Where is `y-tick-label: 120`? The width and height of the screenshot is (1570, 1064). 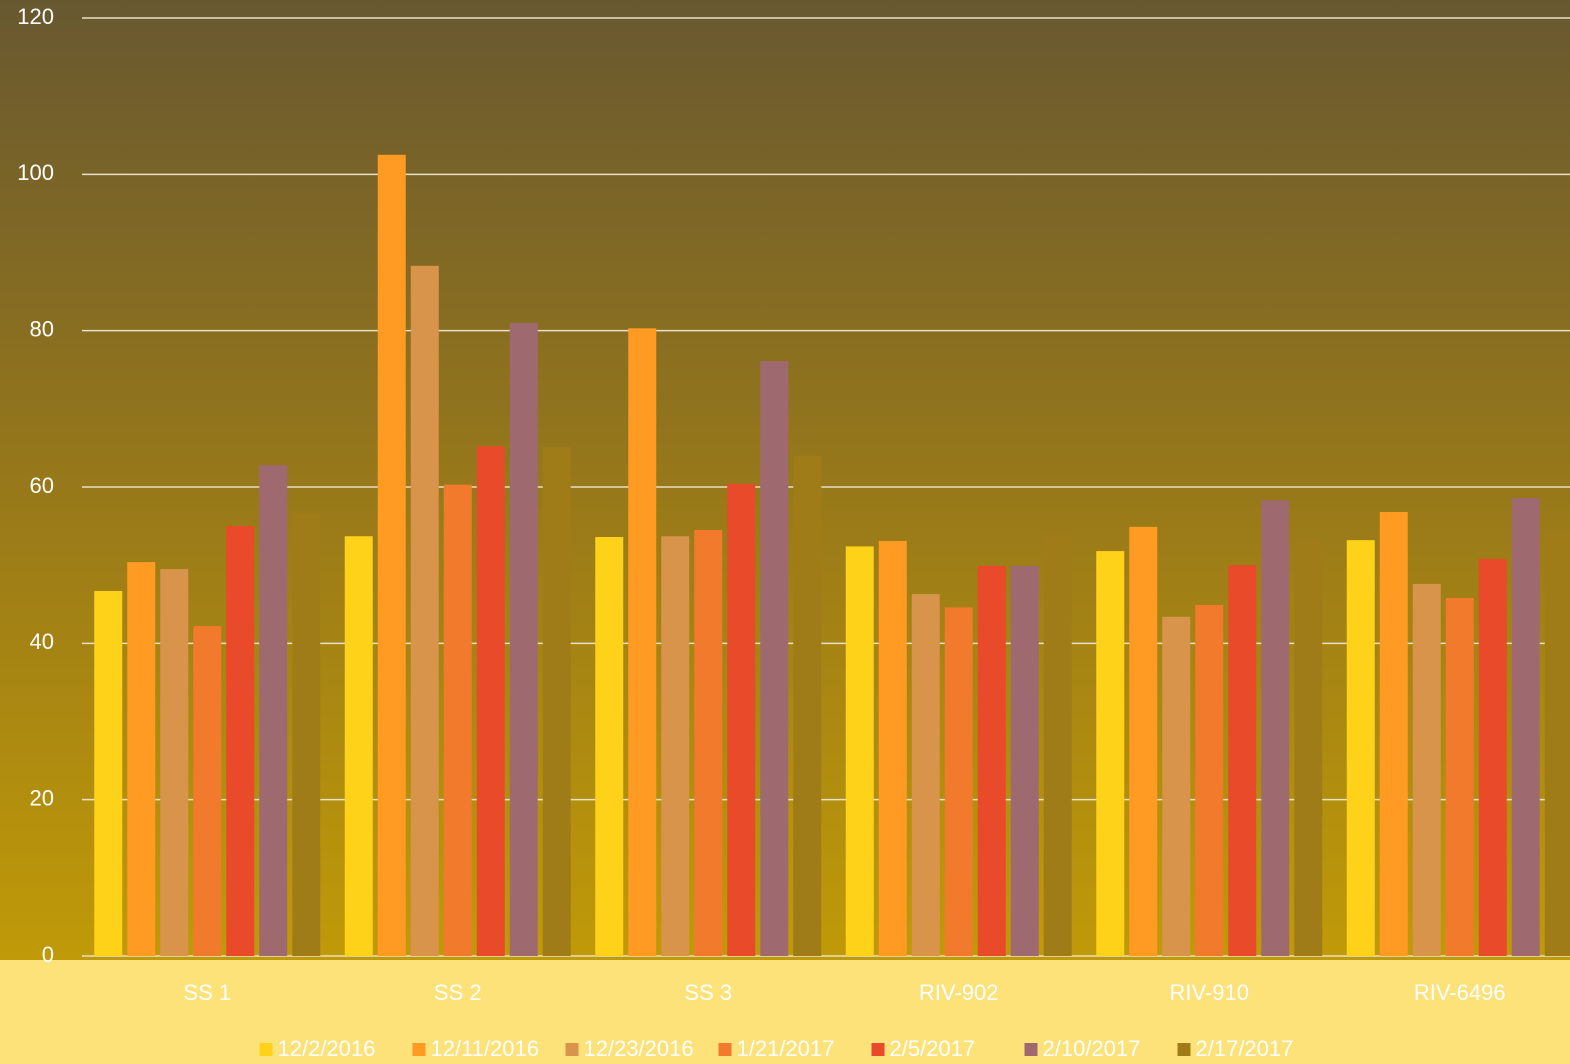 y-tick-label: 120 is located at coordinates (35, 16).